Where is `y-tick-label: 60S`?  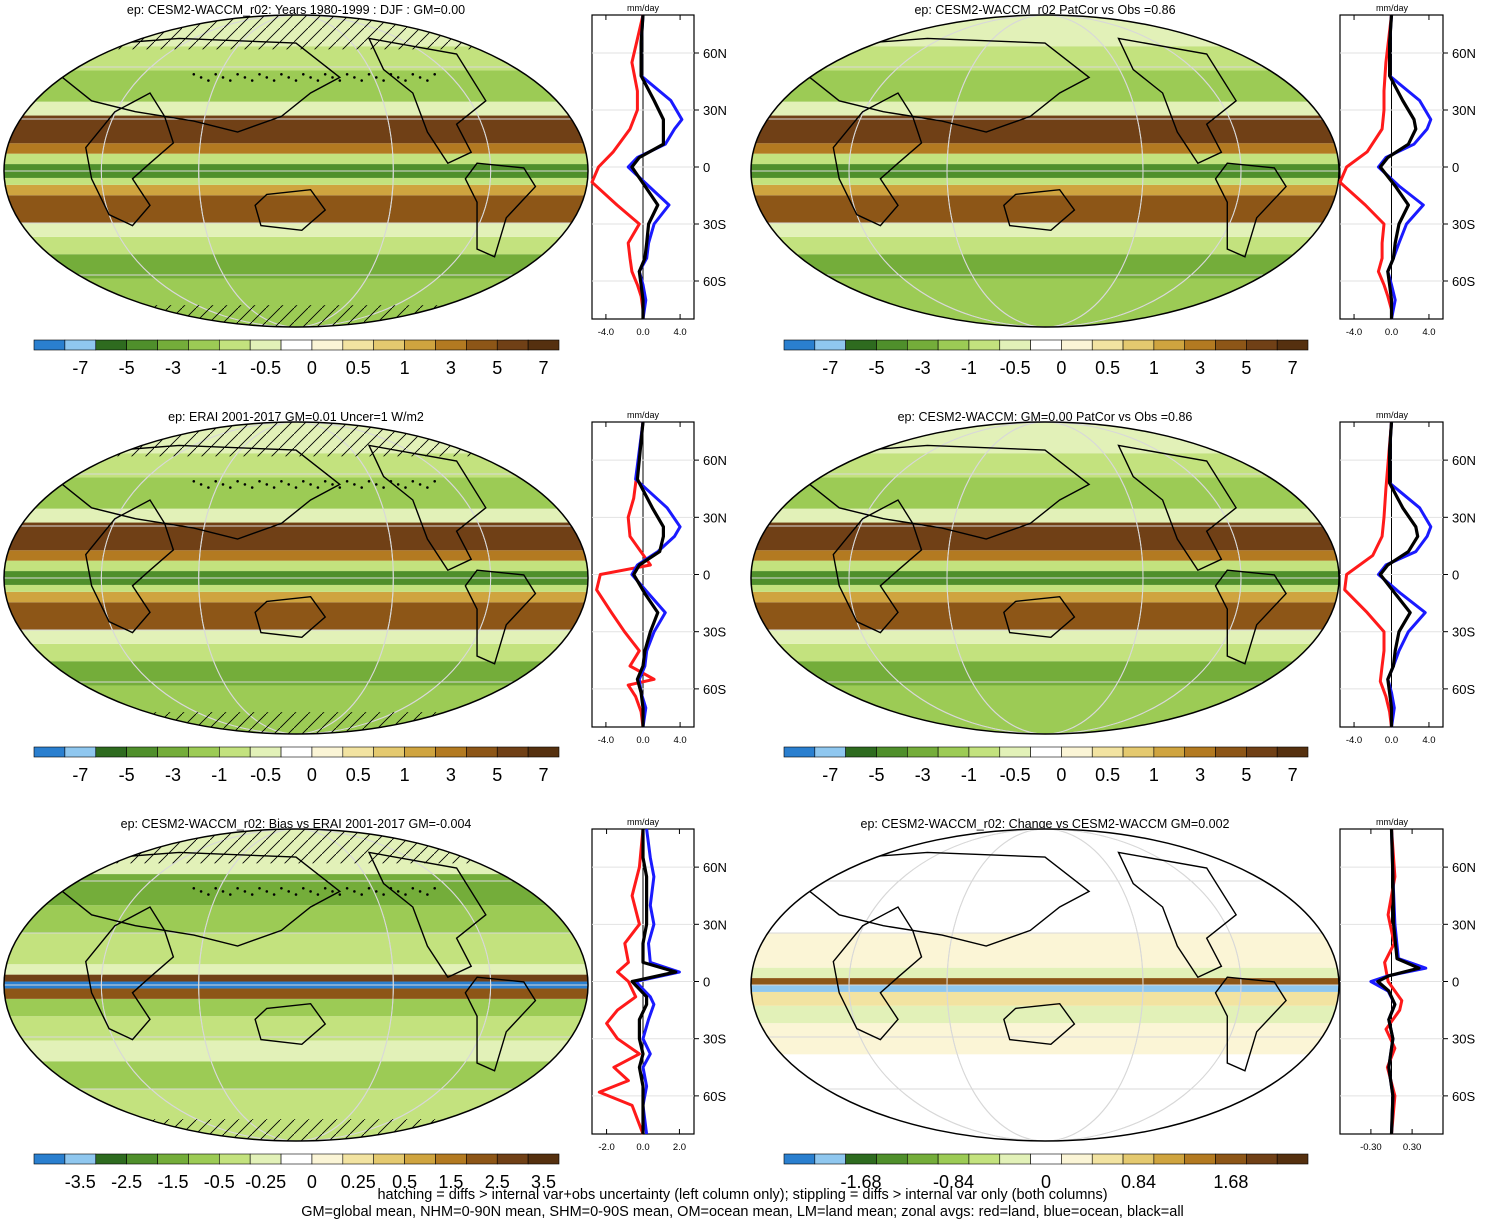
y-tick-label: 60S is located at coordinates (714, 1096).